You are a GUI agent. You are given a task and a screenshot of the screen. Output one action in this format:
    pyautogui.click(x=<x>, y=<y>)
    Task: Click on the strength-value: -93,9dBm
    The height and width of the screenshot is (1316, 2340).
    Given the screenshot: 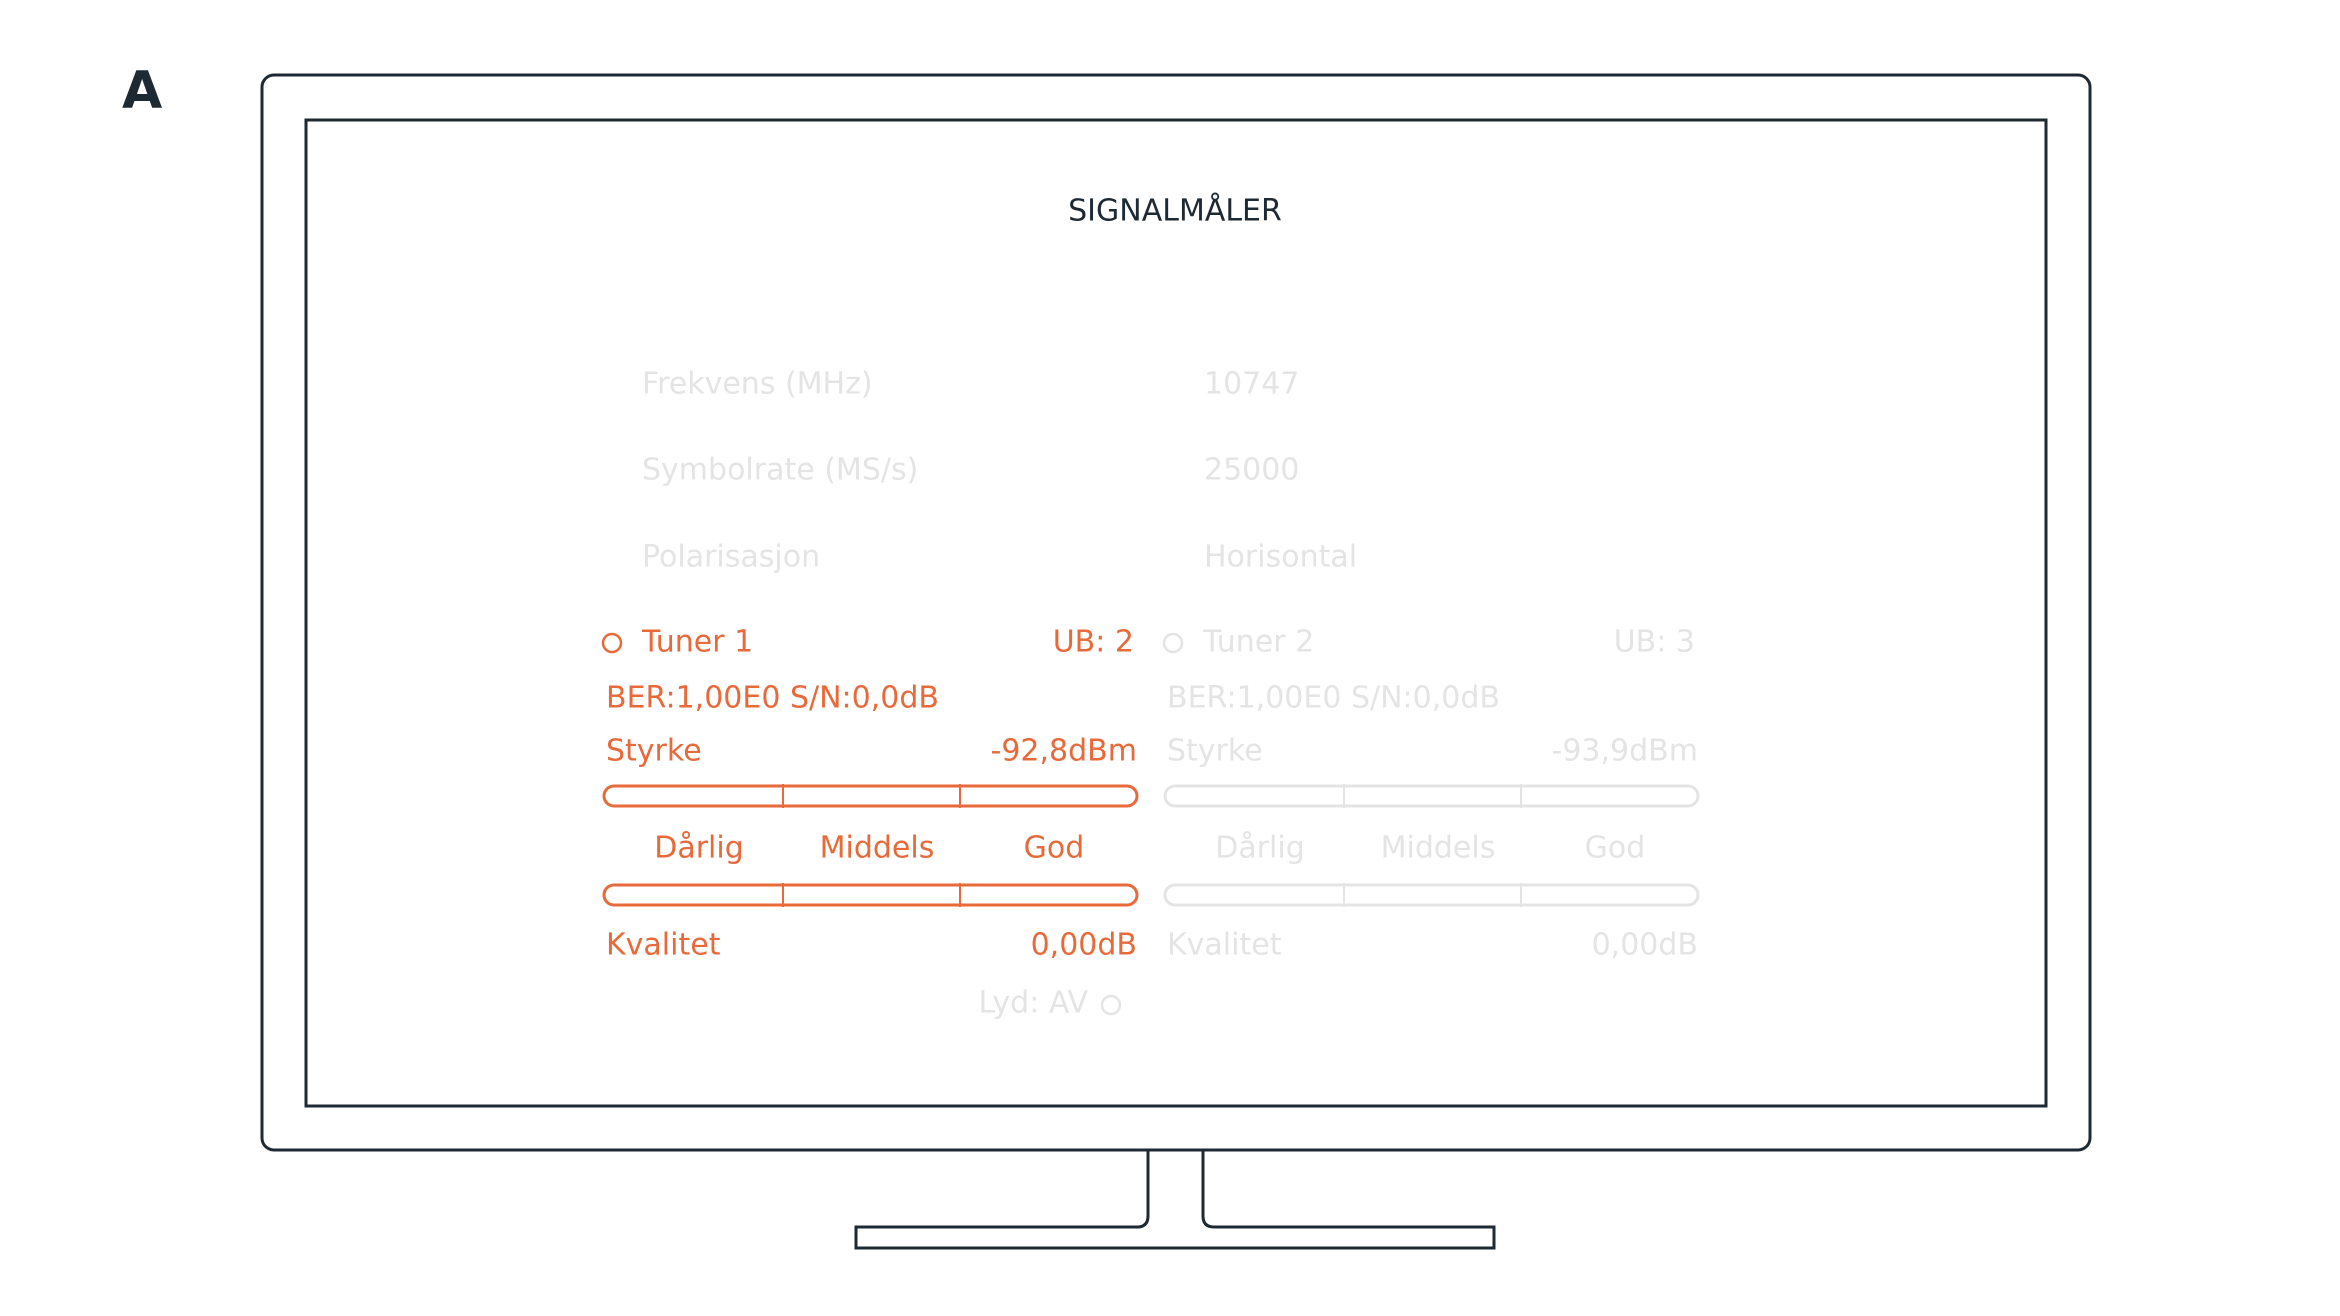 What is the action you would take?
    pyautogui.click(x=1625, y=751)
    